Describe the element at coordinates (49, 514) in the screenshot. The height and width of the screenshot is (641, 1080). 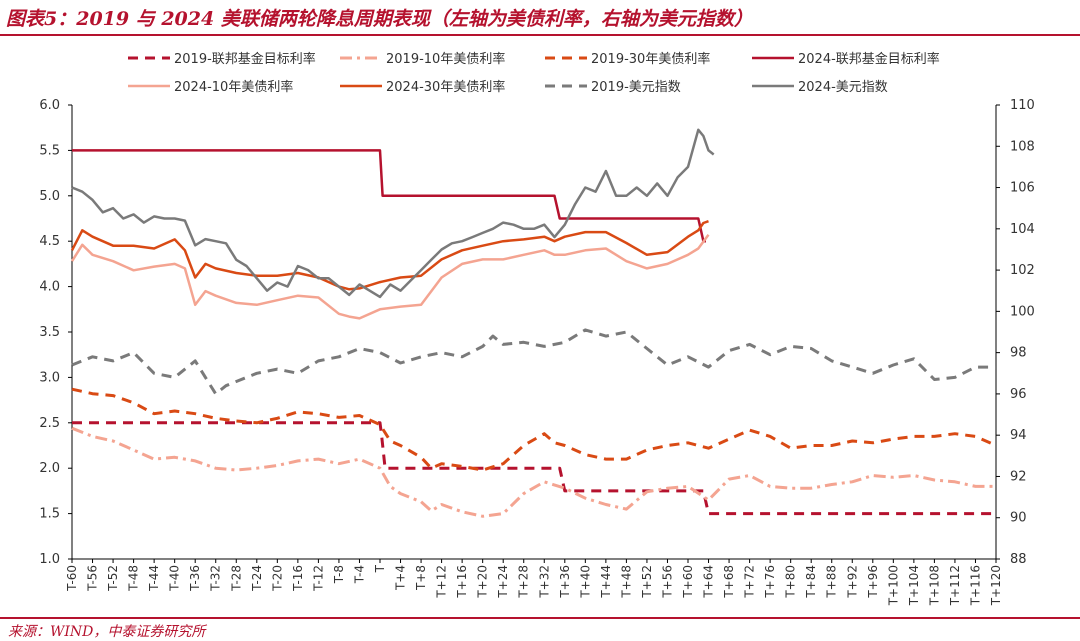
I see `y-left-tick-label: 1.5` at that location.